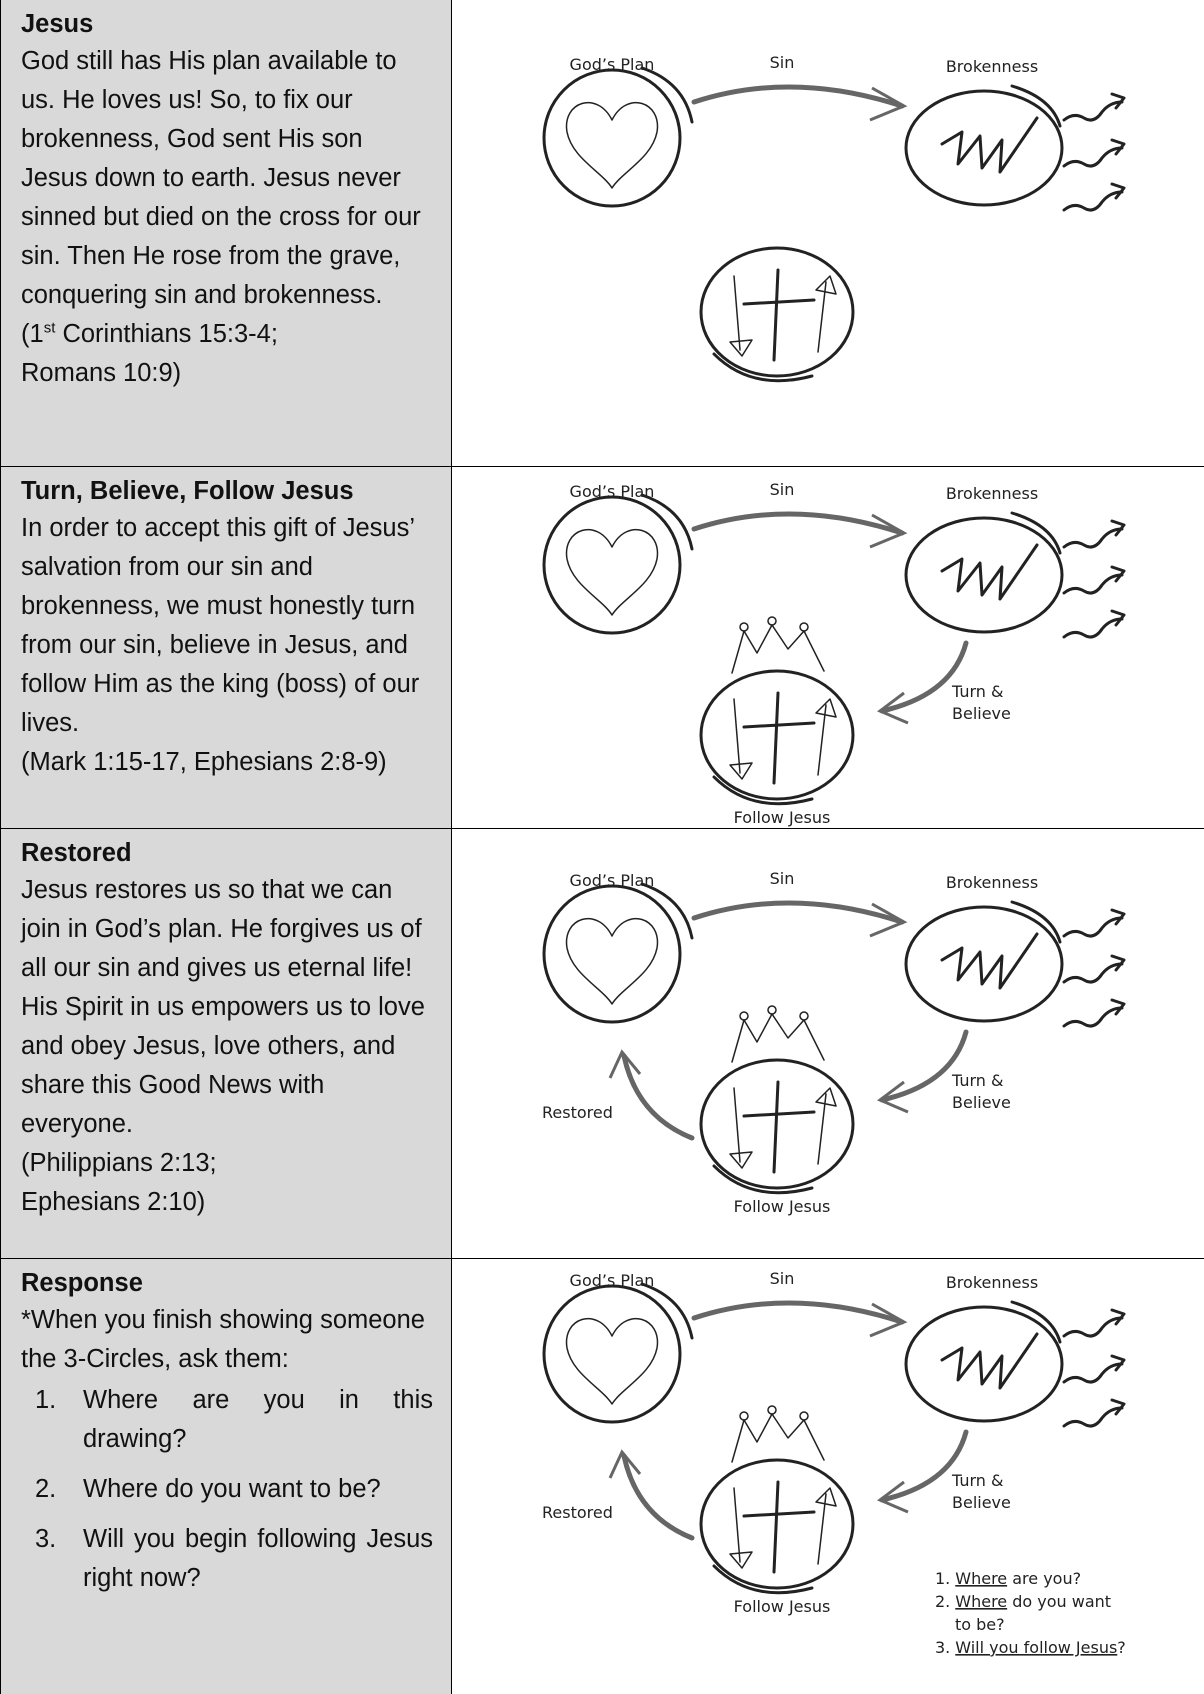  I want to click on list-item: 1. Where are you in this drawing?, so click(234, 1420).